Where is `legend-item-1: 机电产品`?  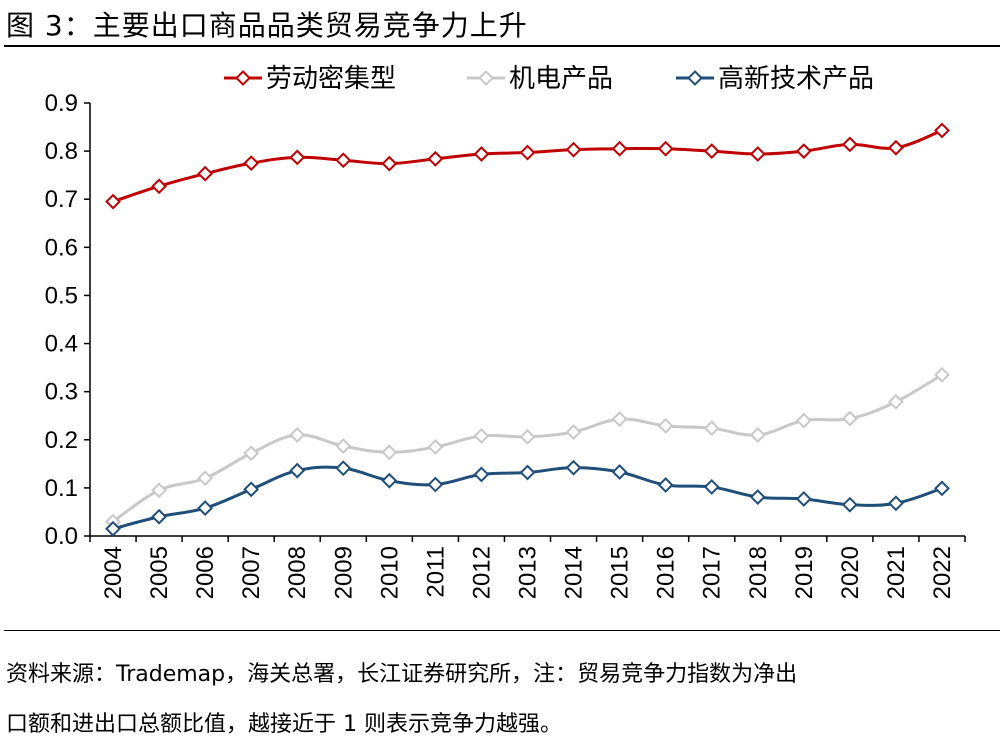 legend-item-1: 机电产品 is located at coordinates (540, 79).